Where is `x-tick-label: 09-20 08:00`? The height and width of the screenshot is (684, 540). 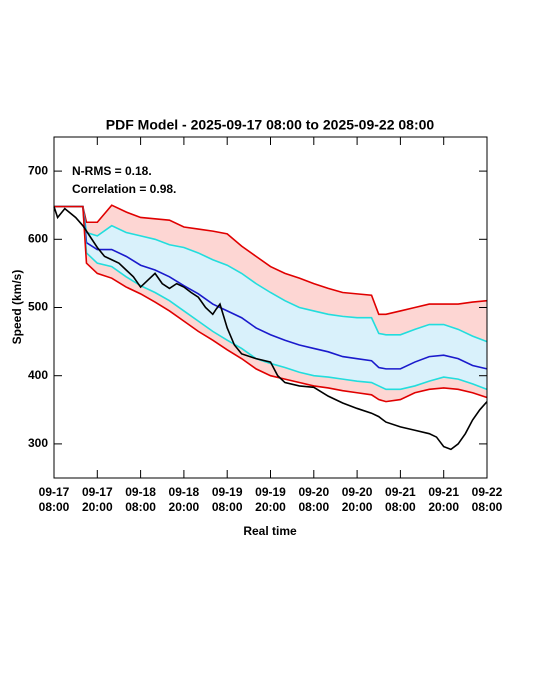 x-tick-label: 09-20 08:00 is located at coordinates (314, 499).